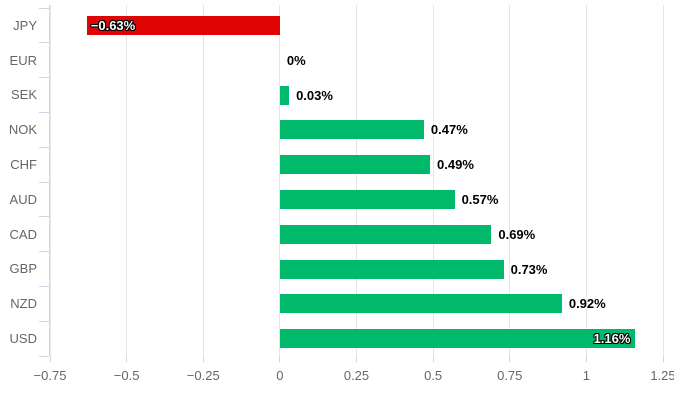 The image size is (674, 403). Describe the element at coordinates (455, 165) in the screenshot. I see `data-label-chf: 0.49%` at that location.